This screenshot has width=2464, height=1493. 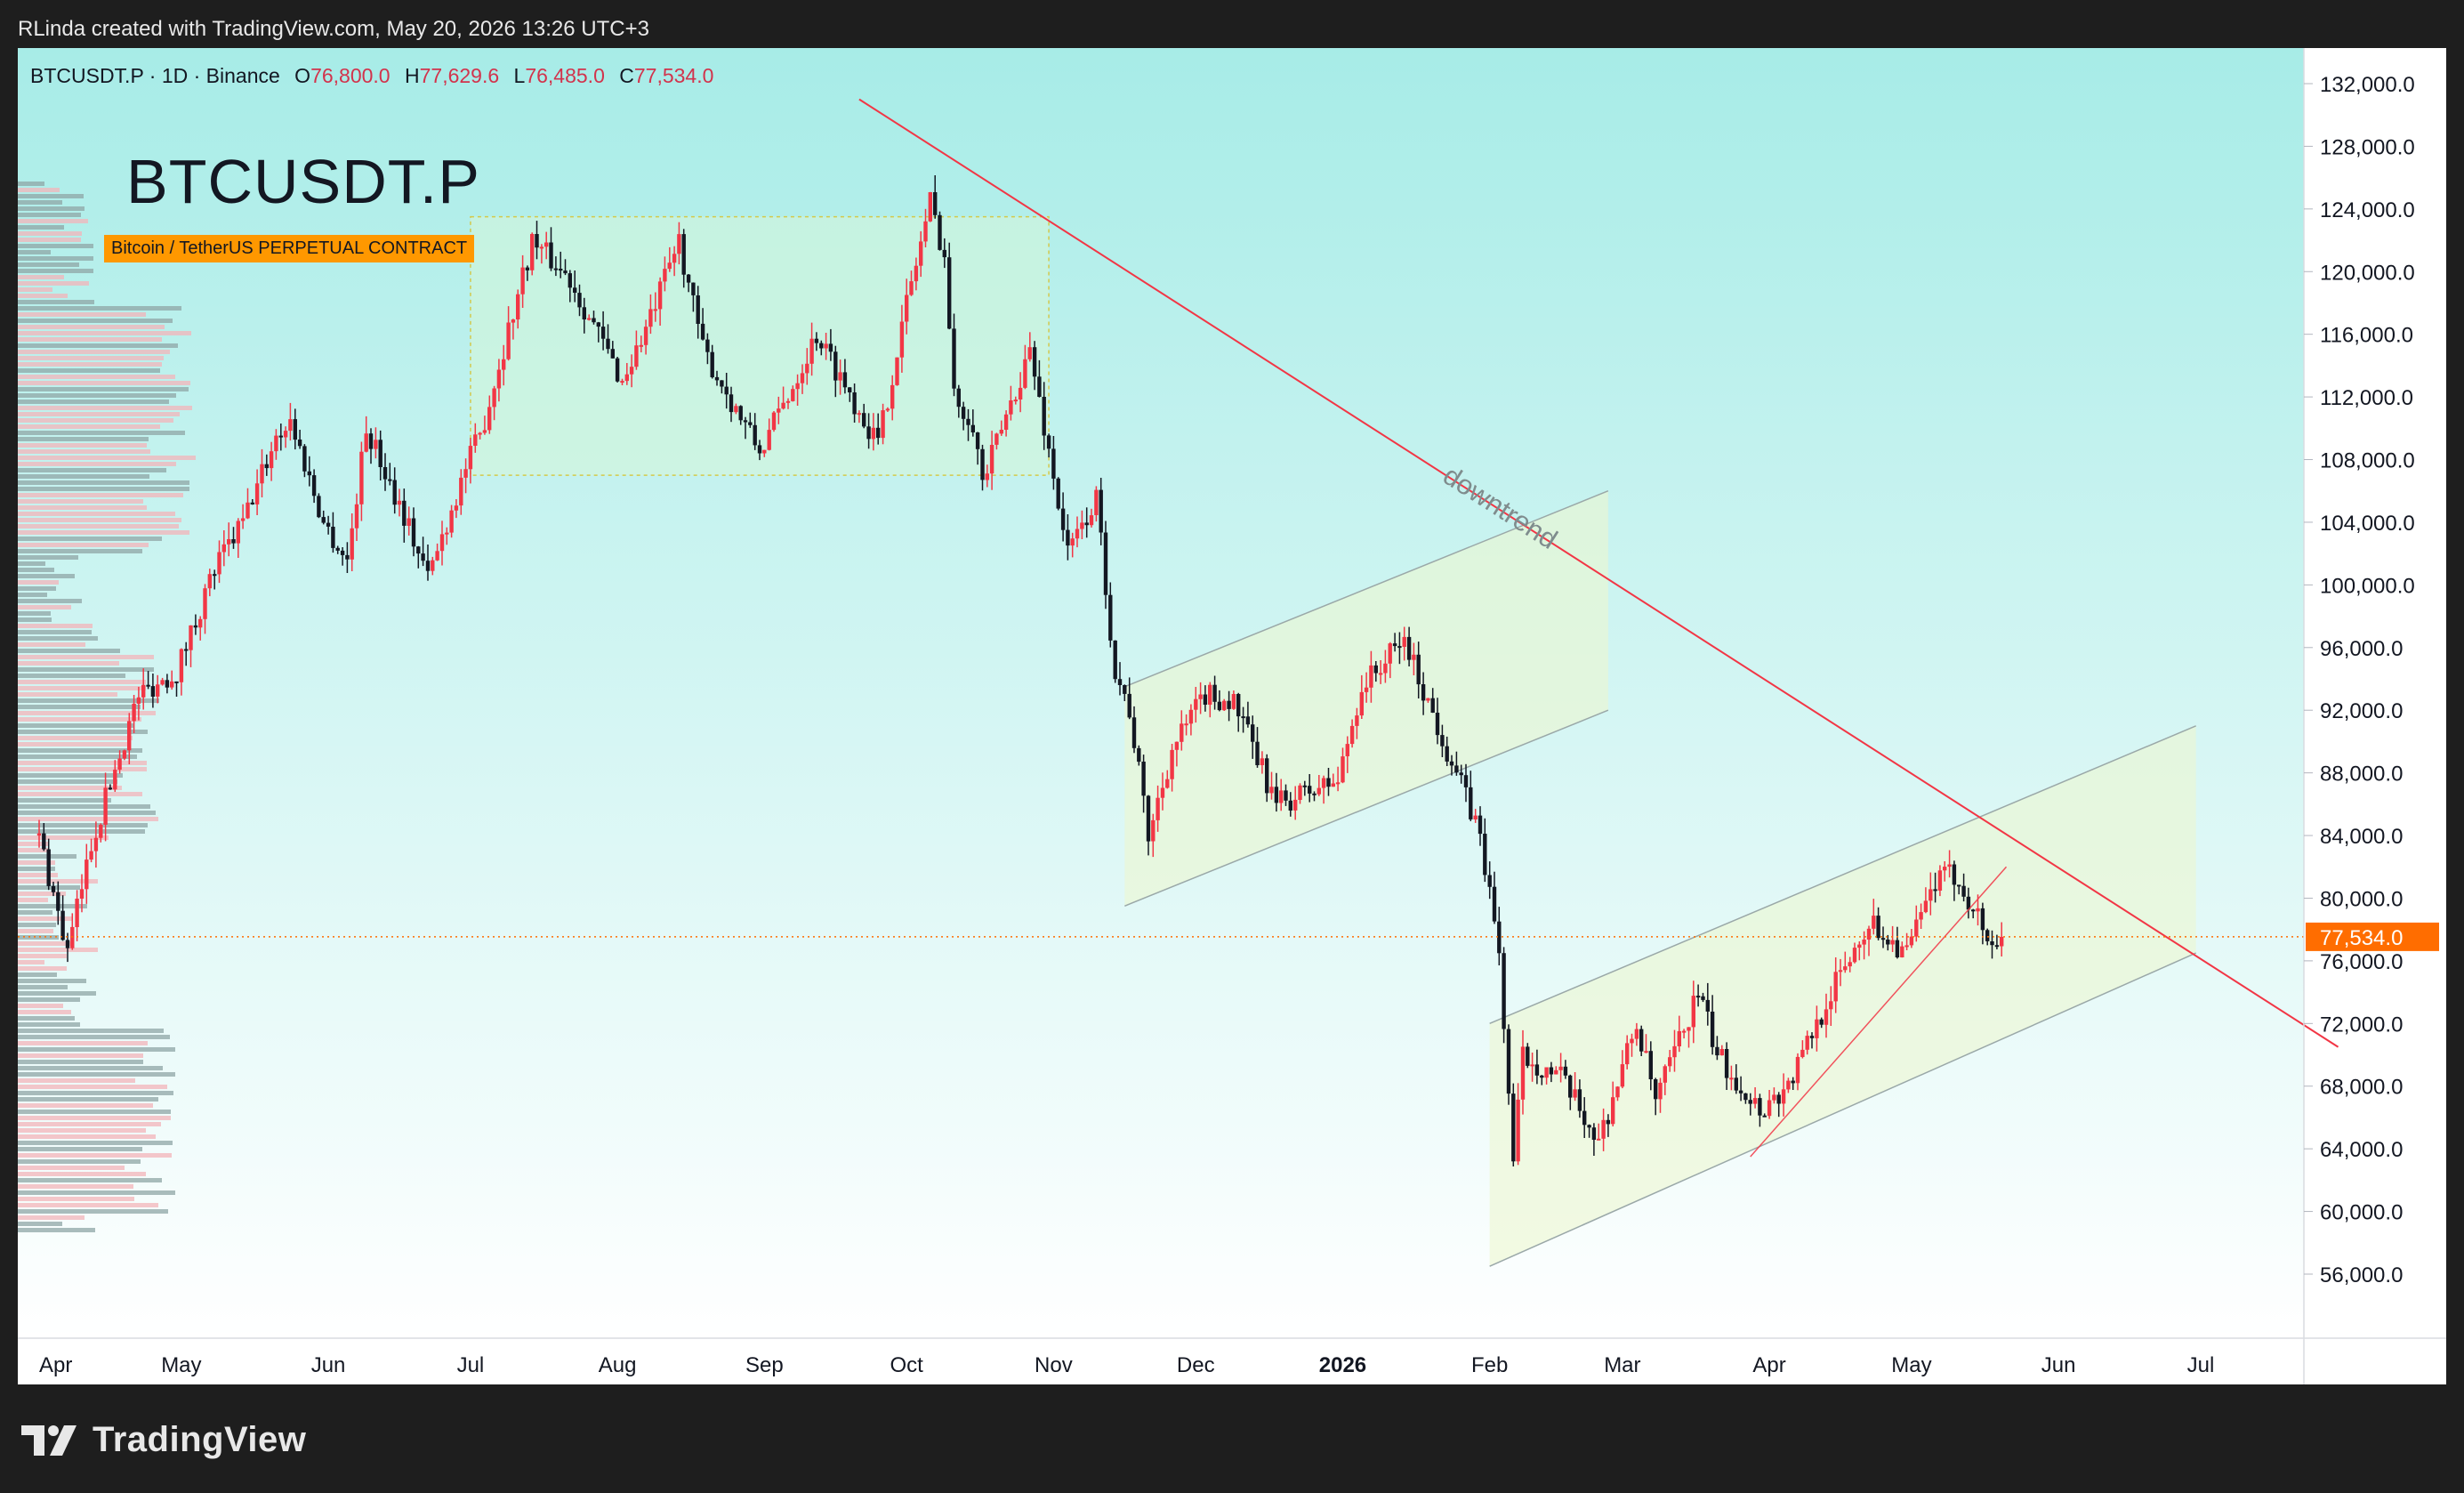 I want to click on tradingview-brand: TradingView, so click(x=164, y=1440).